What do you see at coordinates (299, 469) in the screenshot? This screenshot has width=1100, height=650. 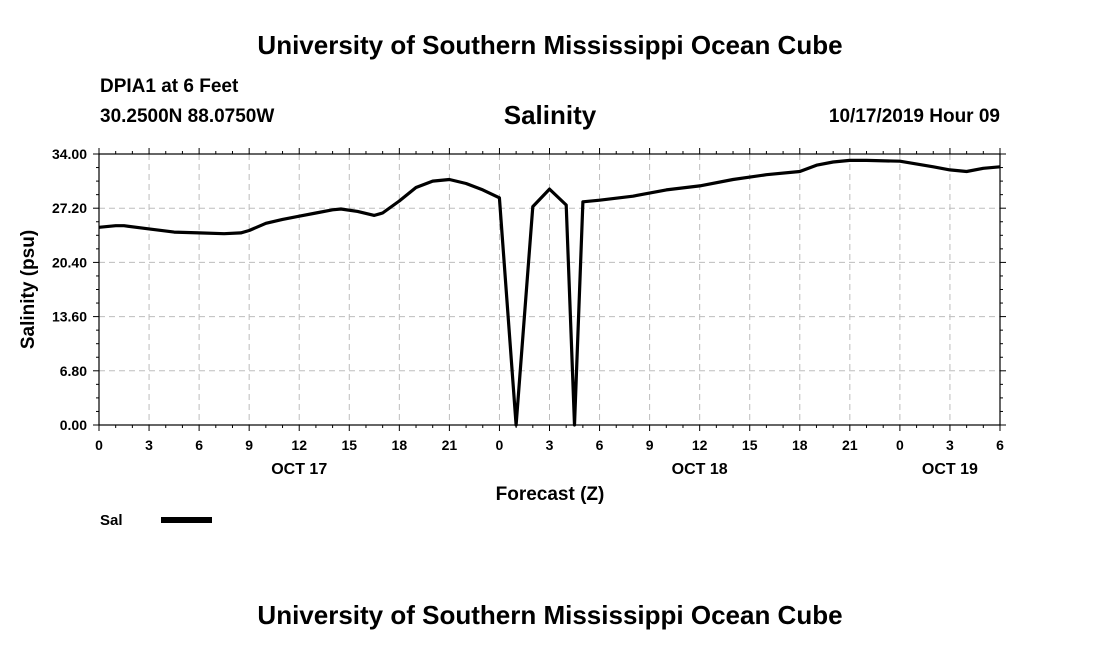 I see `x-day-label: OCT 17` at bounding box center [299, 469].